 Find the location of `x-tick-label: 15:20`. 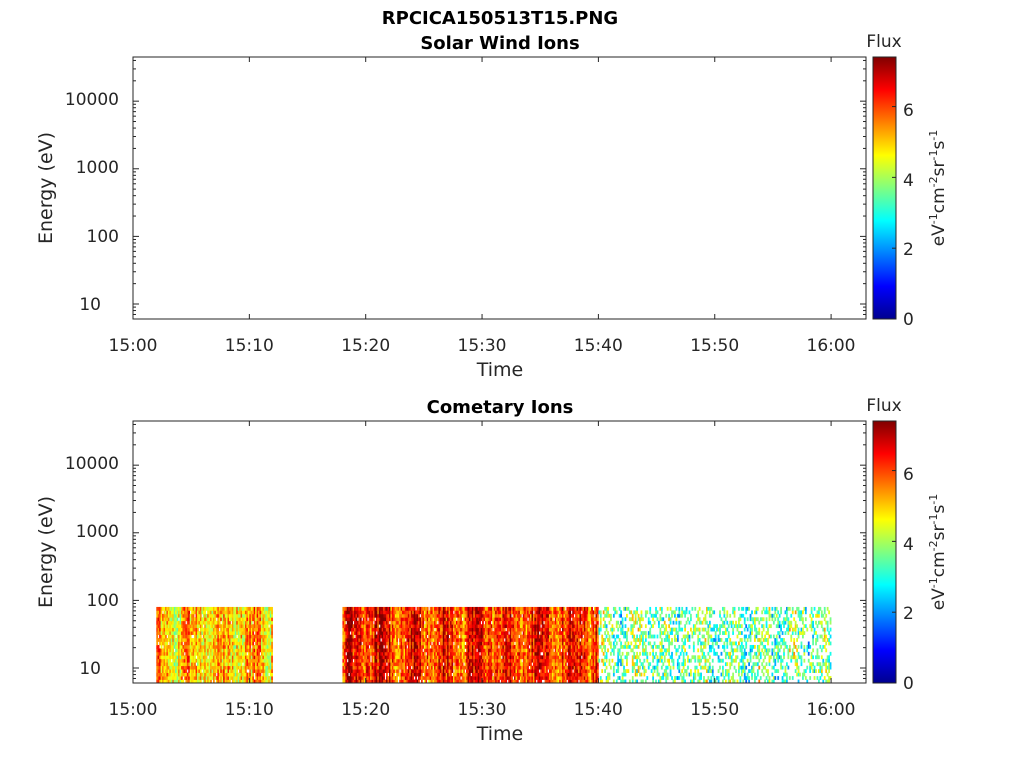

x-tick-label: 15:20 is located at coordinates (365, 346).